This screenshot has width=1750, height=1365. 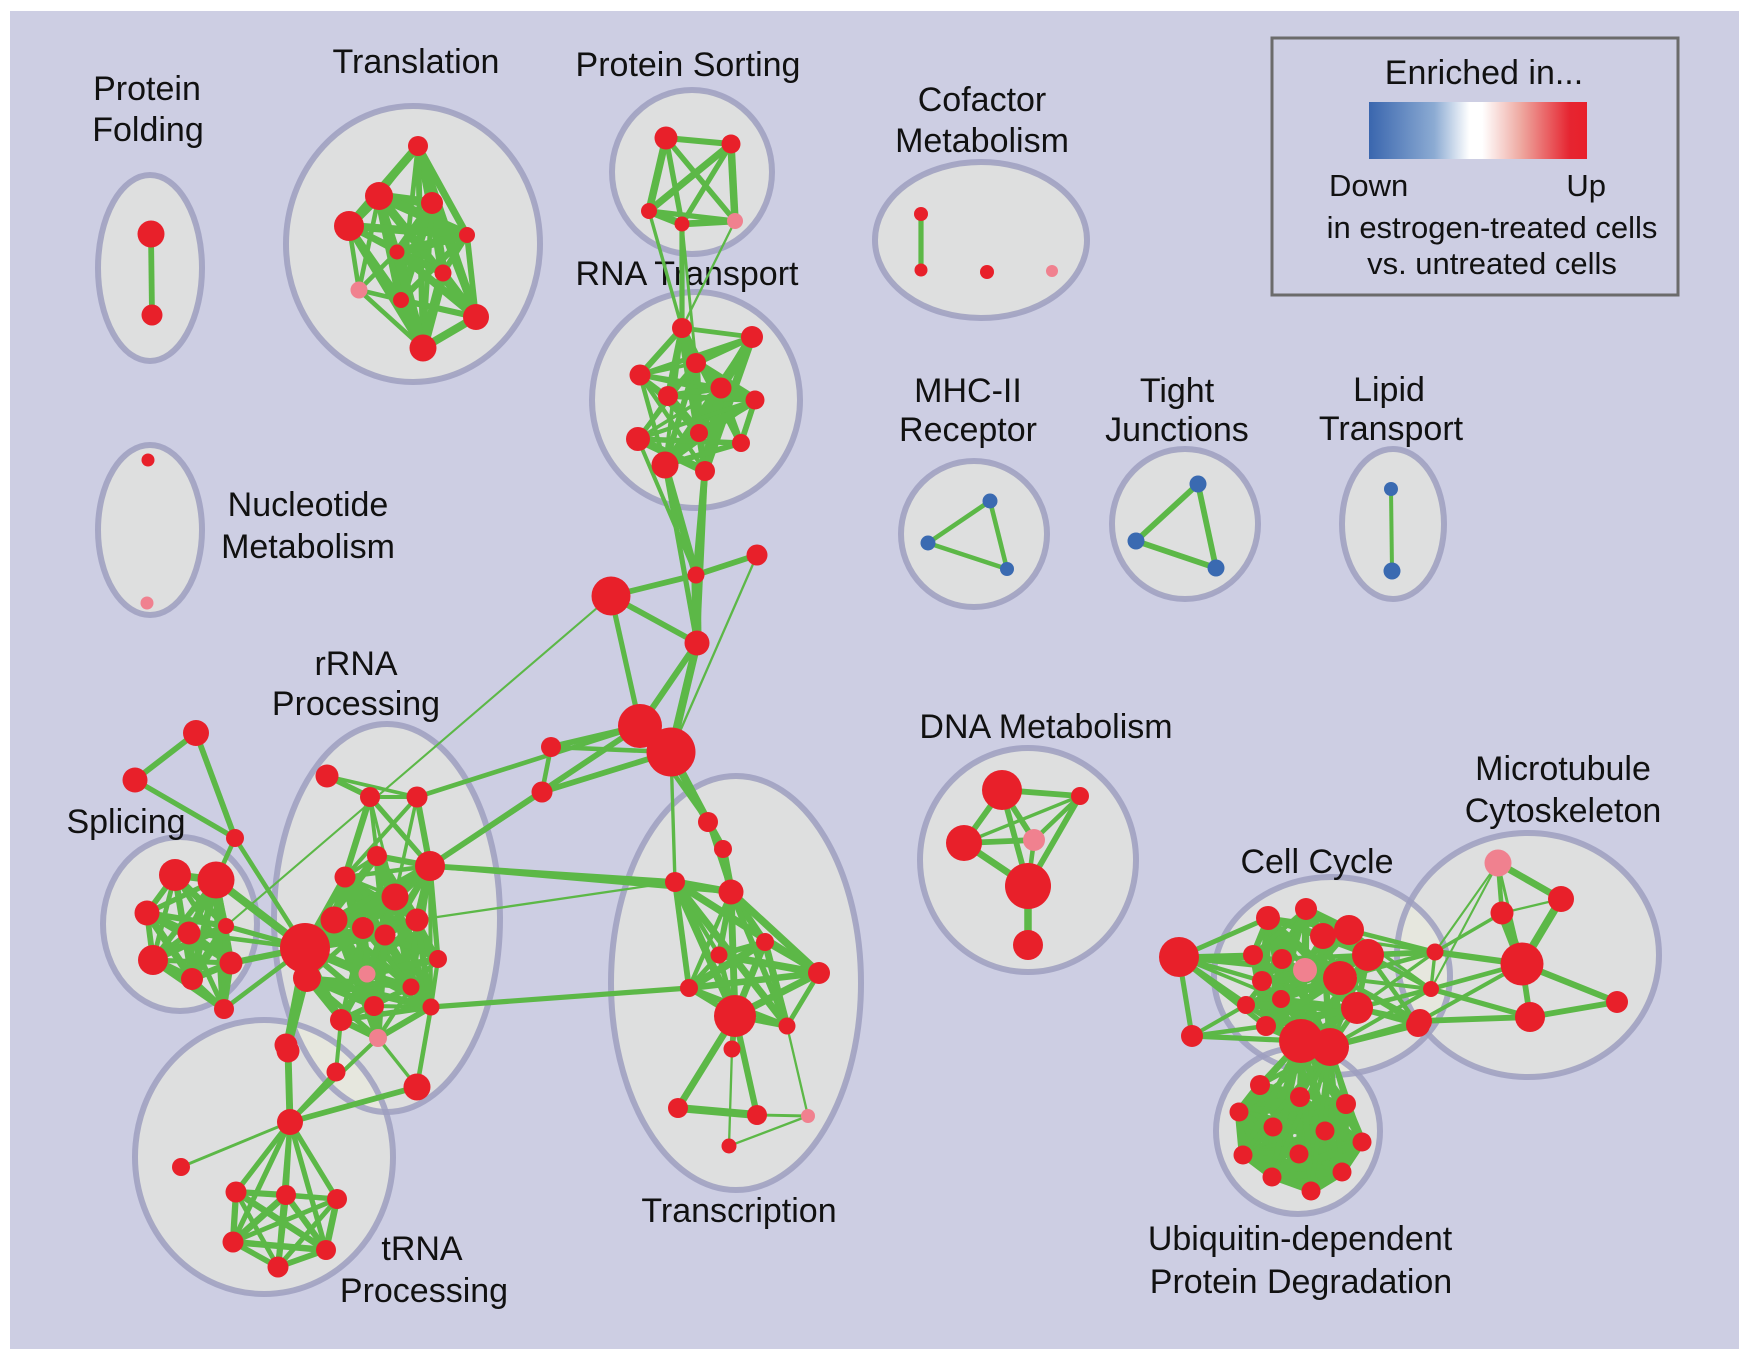 What do you see at coordinates (982, 100) in the screenshot?
I see `svg-text: Cofactor` at bounding box center [982, 100].